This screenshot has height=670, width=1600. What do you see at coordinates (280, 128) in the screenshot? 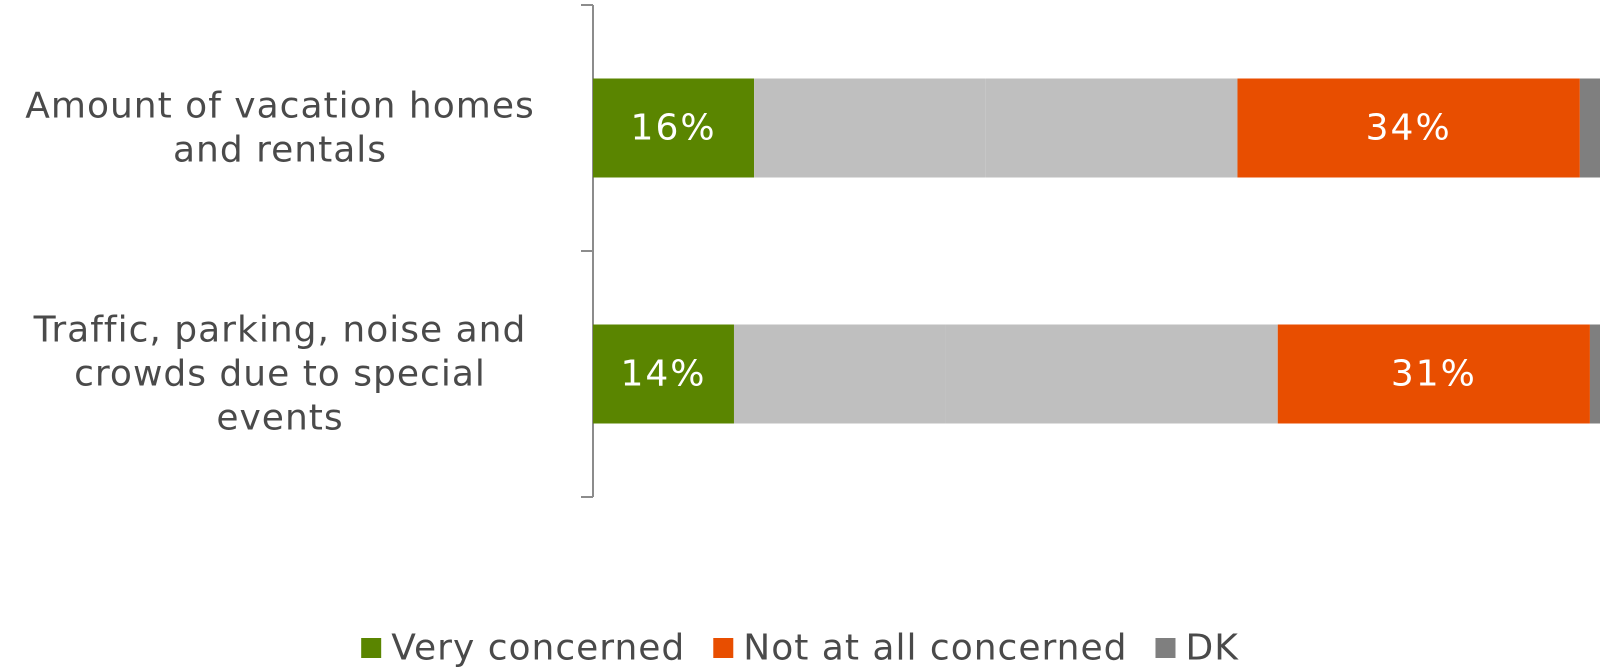
I see `category-label: Amount of vacation homes and rentals` at bounding box center [280, 128].